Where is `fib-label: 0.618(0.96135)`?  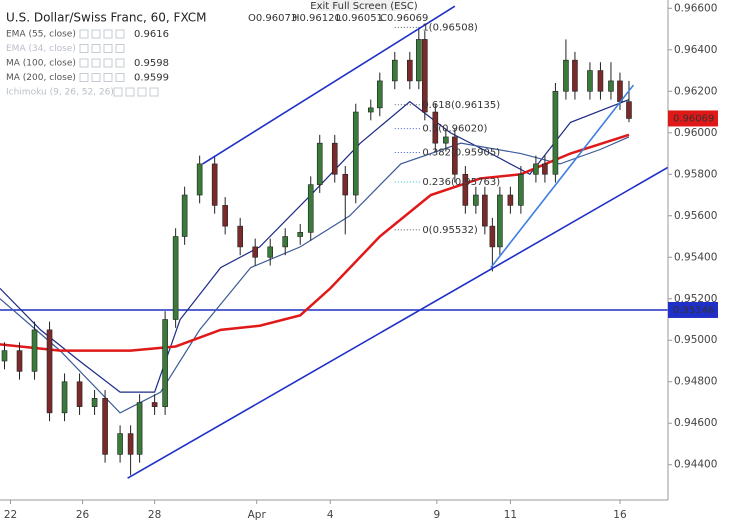 fib-label: 0.618(0.96135) is located at coordinates (461, 105).